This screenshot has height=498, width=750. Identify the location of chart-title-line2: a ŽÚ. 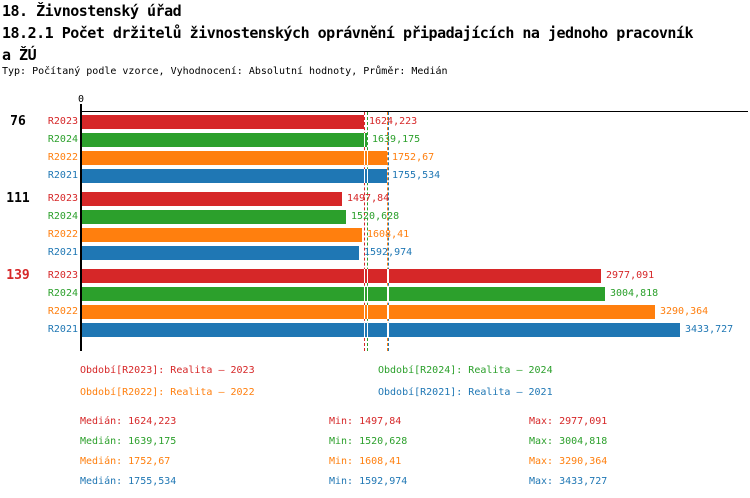
(19, 55).